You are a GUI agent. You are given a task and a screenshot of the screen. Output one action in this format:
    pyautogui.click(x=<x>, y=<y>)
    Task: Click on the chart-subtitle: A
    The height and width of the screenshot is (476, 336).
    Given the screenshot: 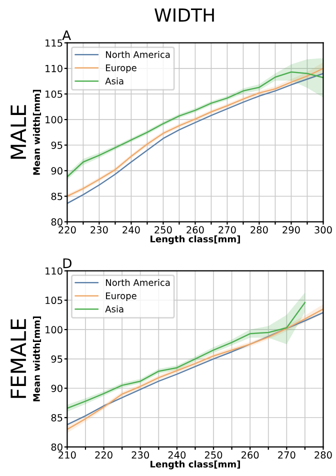 What is the action you would take?
    pyautogui.click(x=66, y=35)
    